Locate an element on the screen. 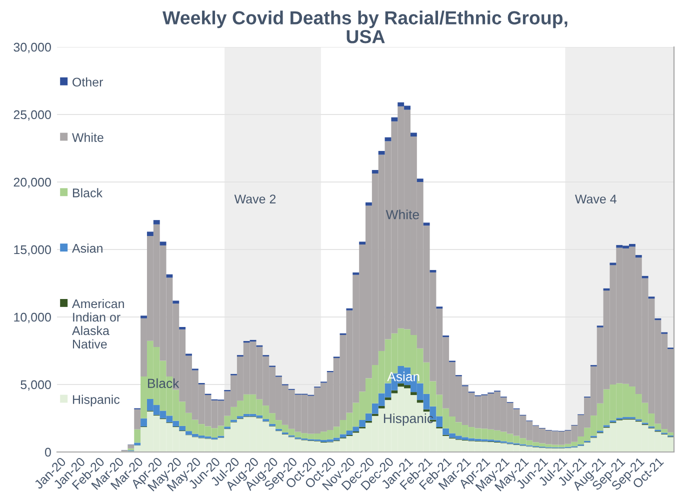 The height and width of the screenshot is (500, 688). y-tick-label: 10,000 is located at coordinates (32, 318).